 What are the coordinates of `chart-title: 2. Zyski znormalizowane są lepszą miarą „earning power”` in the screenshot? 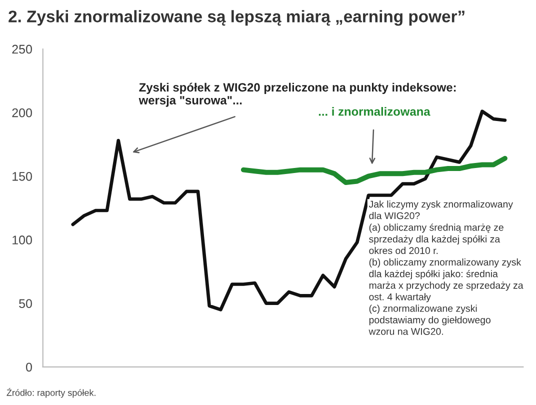 It's located at (236, 18).